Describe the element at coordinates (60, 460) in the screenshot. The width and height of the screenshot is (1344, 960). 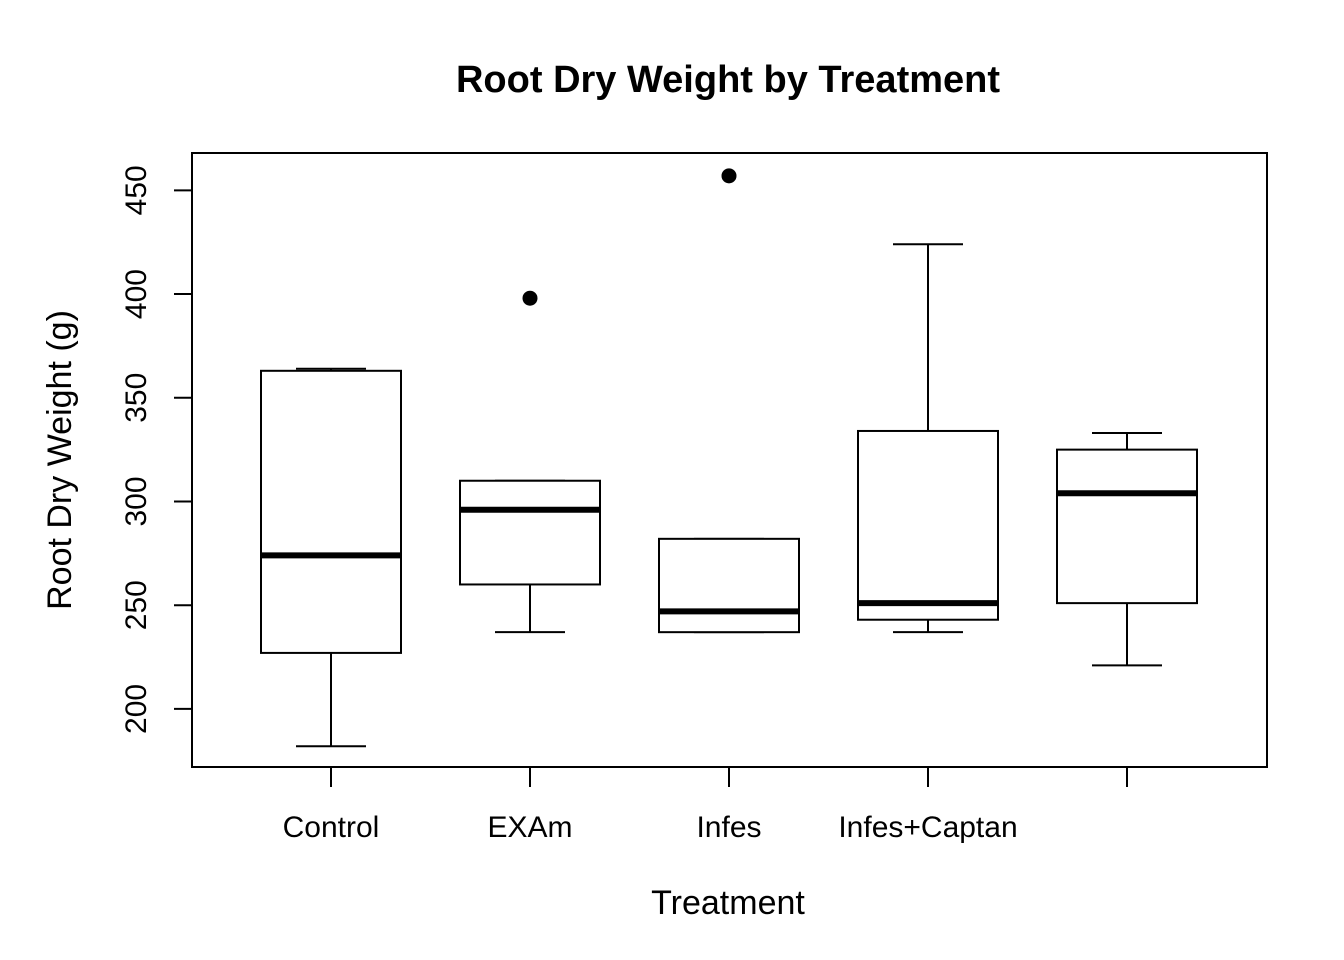
I see `y-axis-label: Root Dry Weight (g)` at that location.